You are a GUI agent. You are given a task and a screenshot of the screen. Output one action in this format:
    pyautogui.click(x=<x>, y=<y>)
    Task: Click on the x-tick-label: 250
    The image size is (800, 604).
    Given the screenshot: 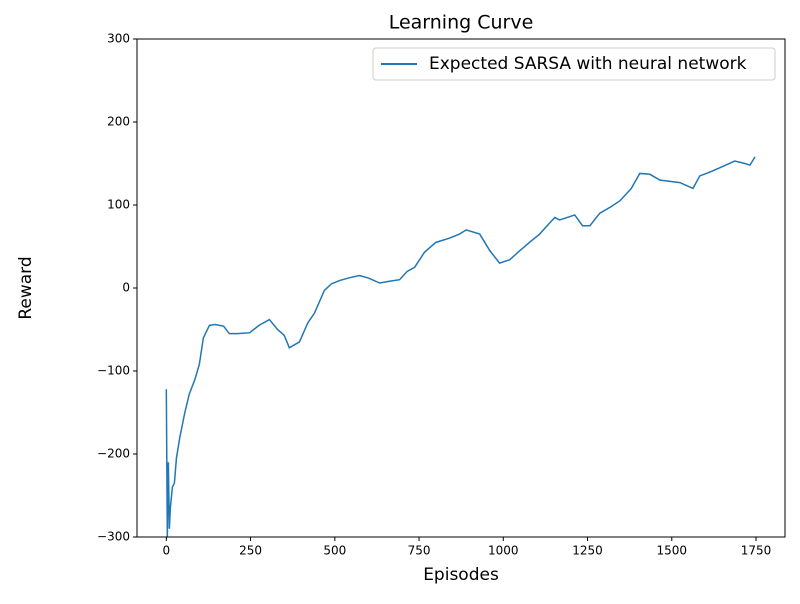 What is the action you would take?
    pyautogui.click(x=250, y=551)
    